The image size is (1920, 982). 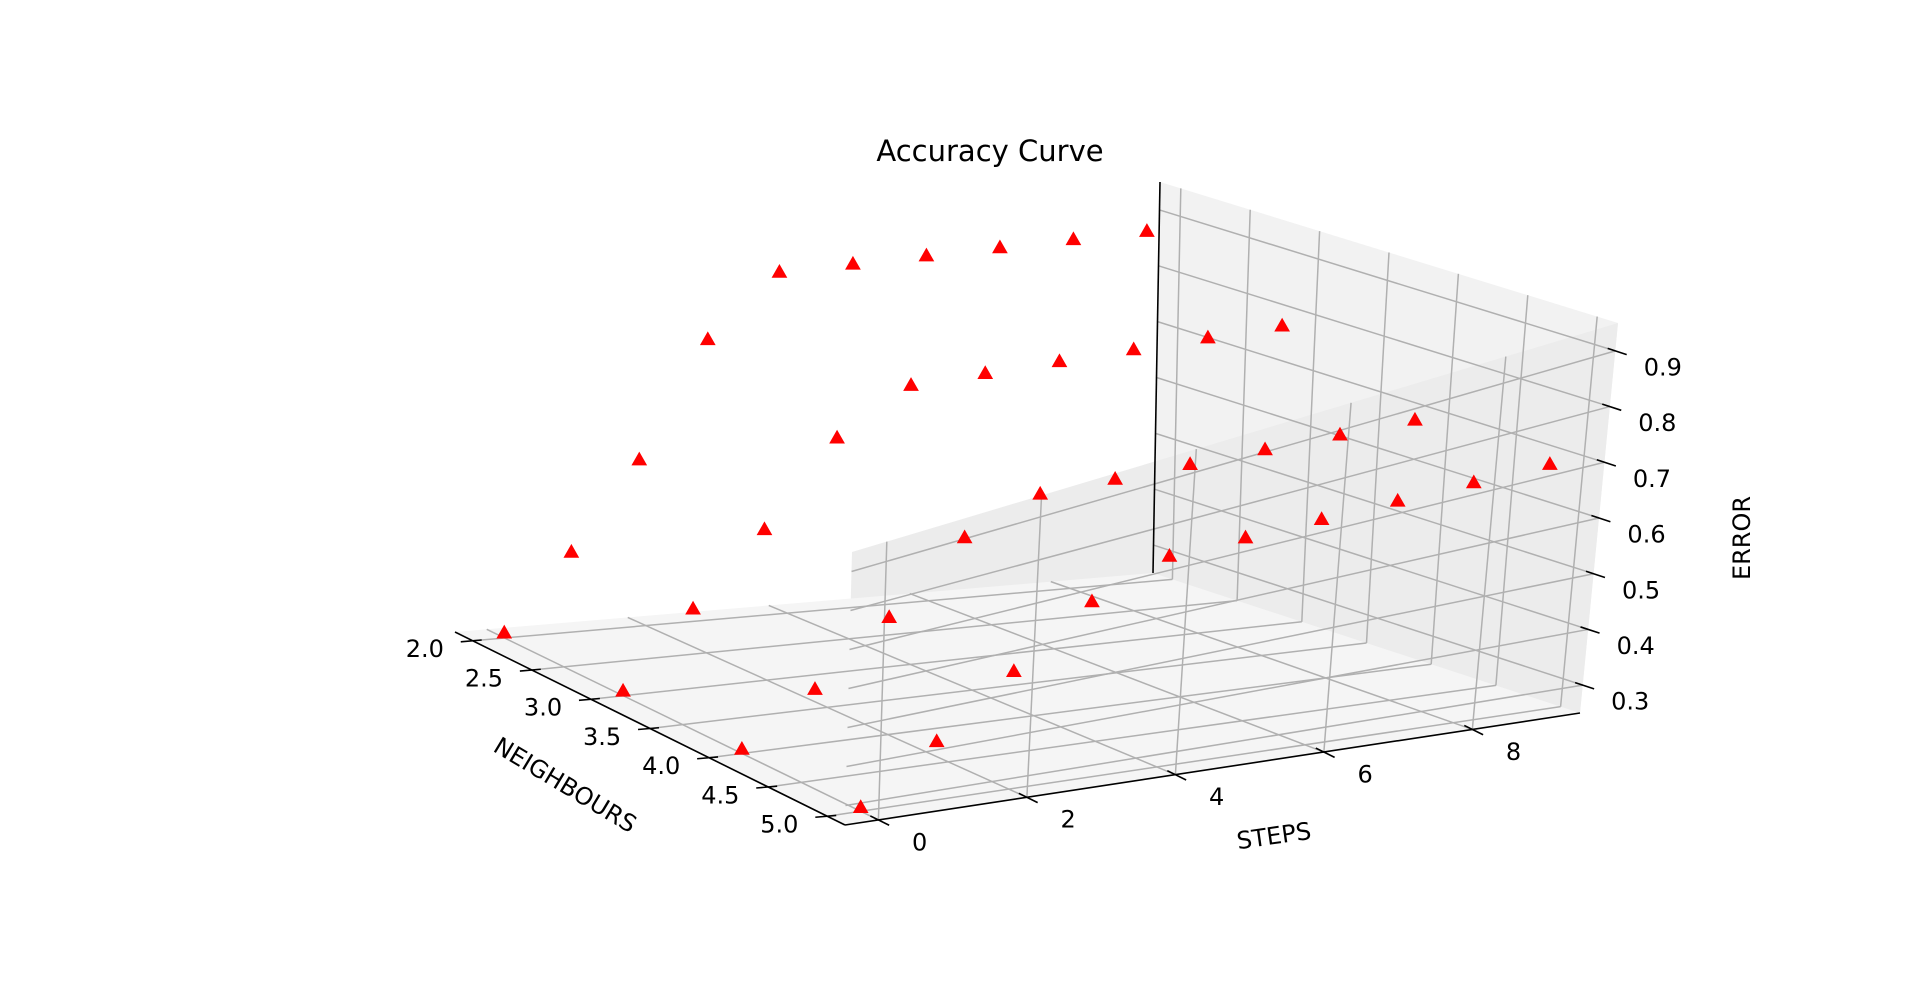 I want to click on y-tick-label: 0, so click(x=919, y=842).